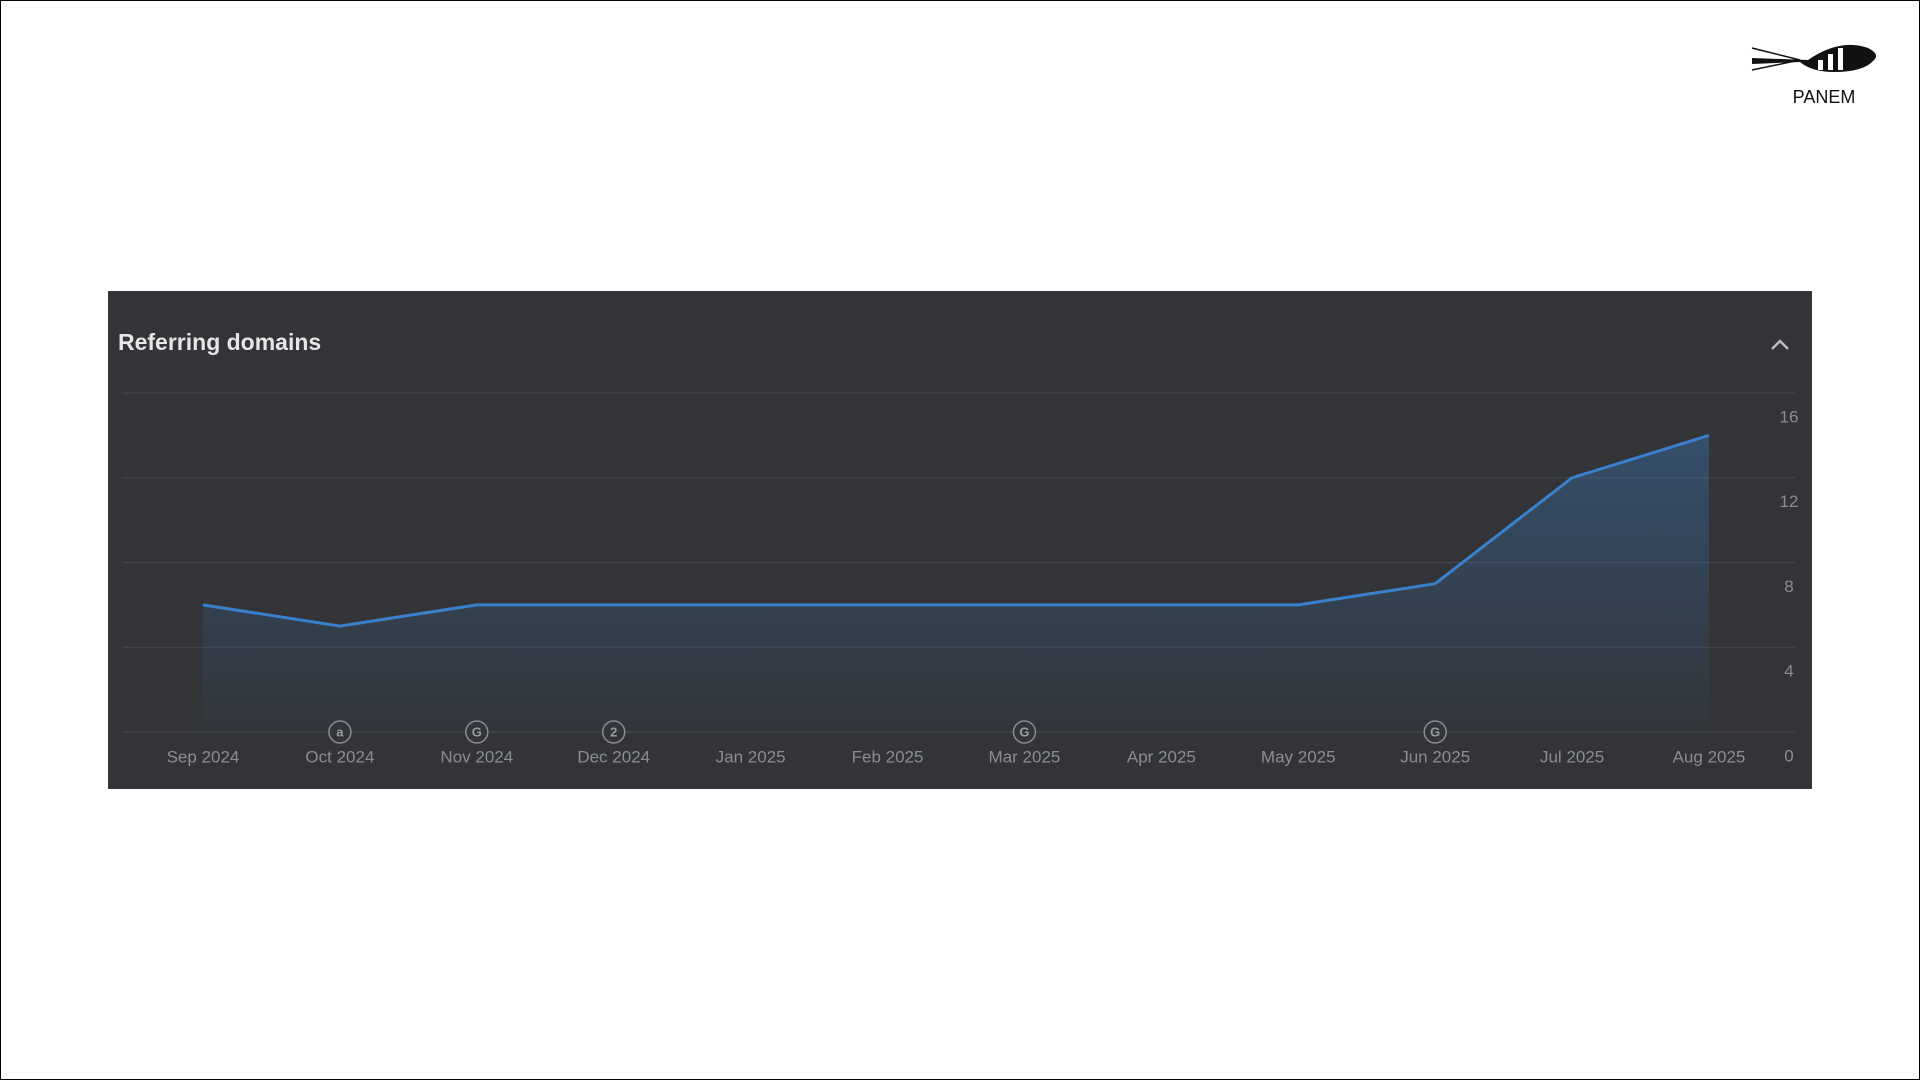 This screenshot has height=1080, width=1920. Describe the element at coordinates (1161, 756) in the screenshot. I see `x-tick-label: Apr 2025` at that location.